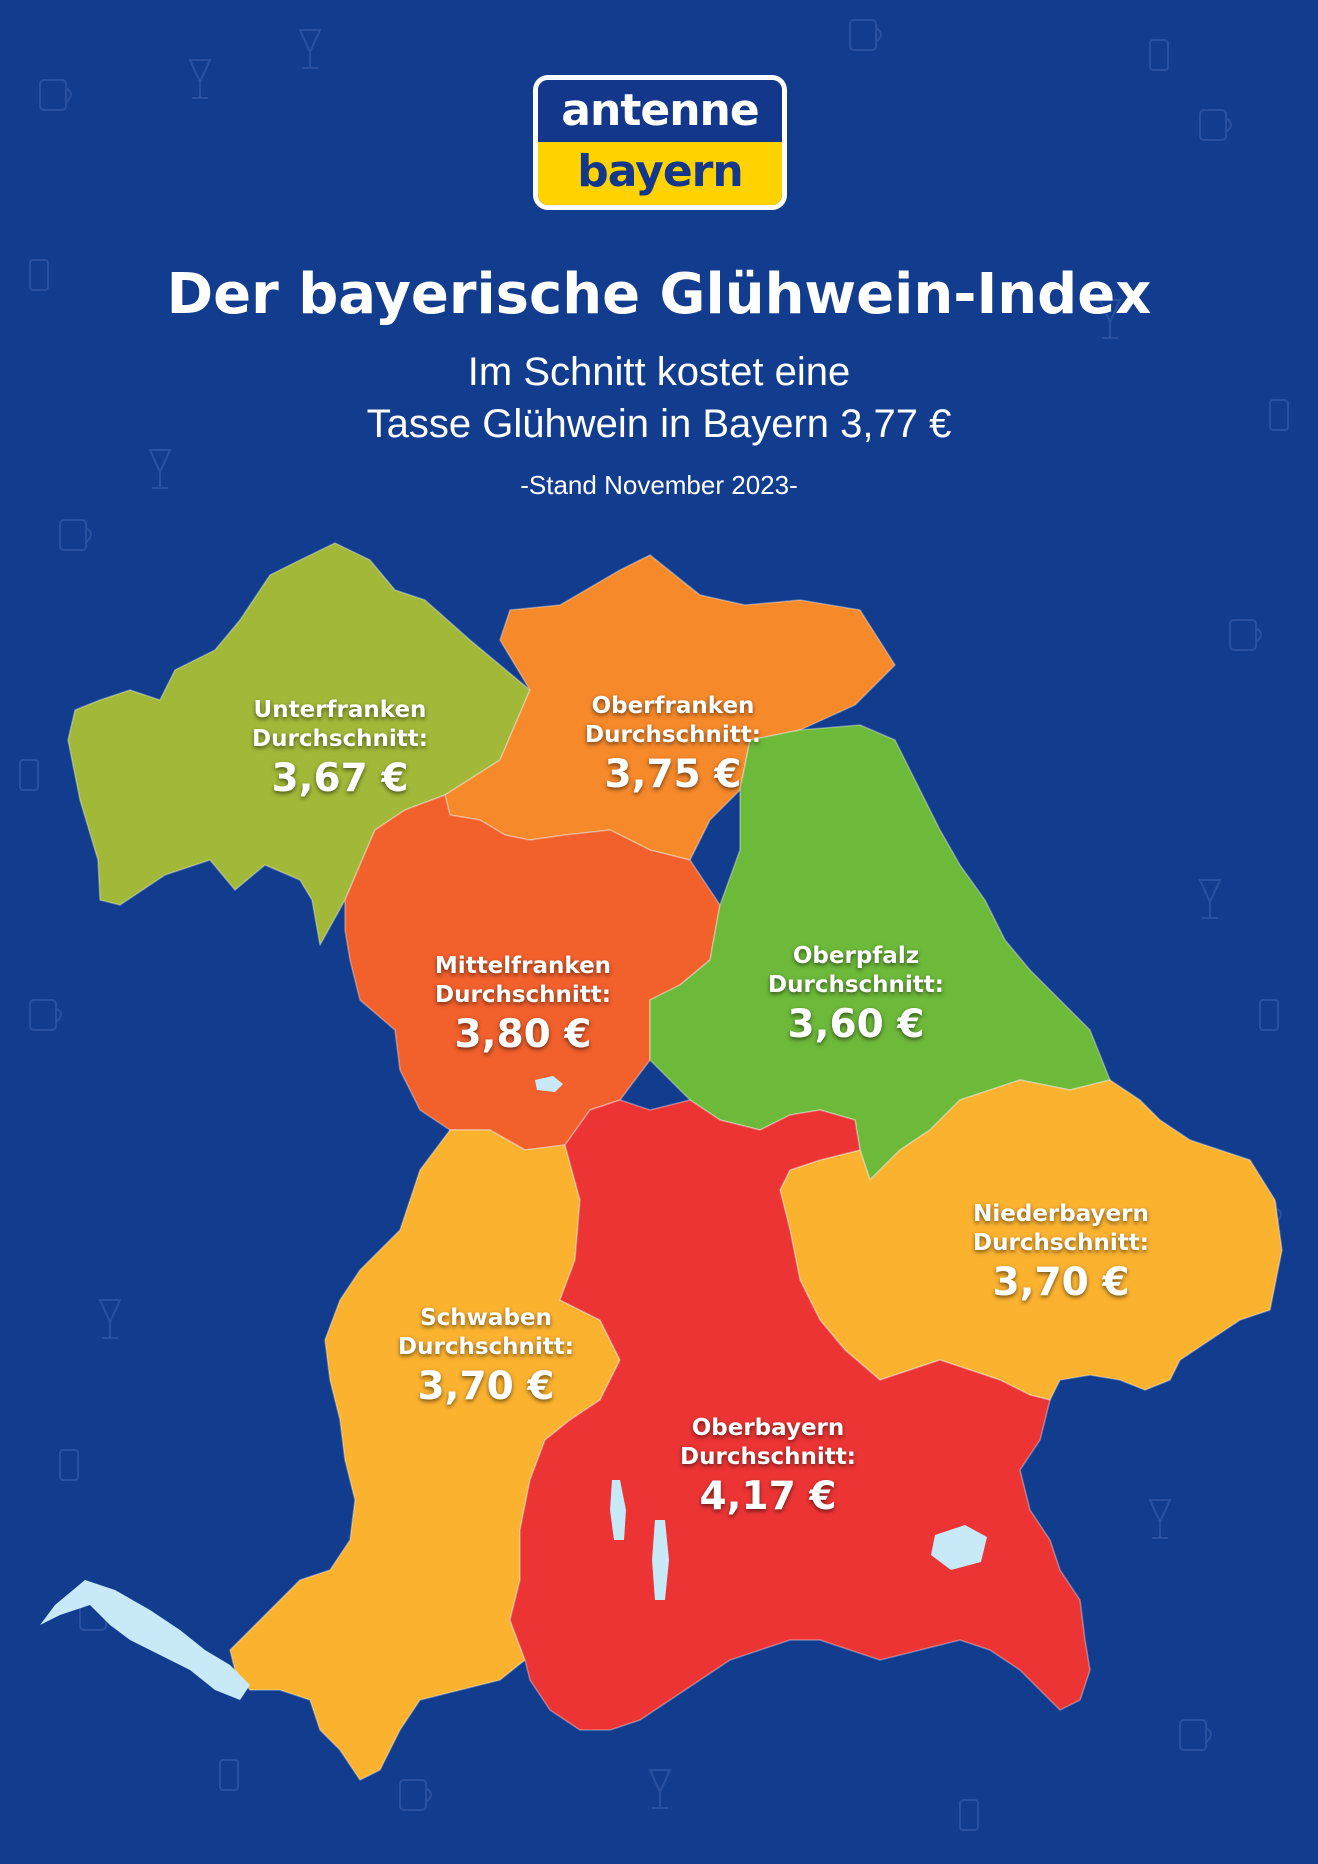 The width and height of the screenshot is (1318, 1864). Describe the element at coordinates (618, 1510) in the screenshot. I see `lake-ammersee` at that location.